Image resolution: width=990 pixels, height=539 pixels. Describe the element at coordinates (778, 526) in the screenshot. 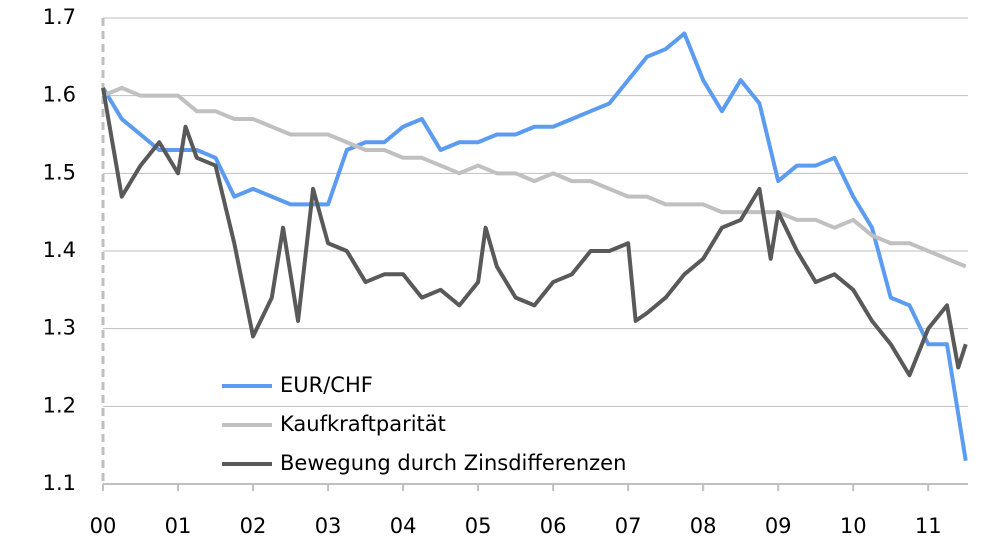

I see `x-tick-label: 09` at that location.